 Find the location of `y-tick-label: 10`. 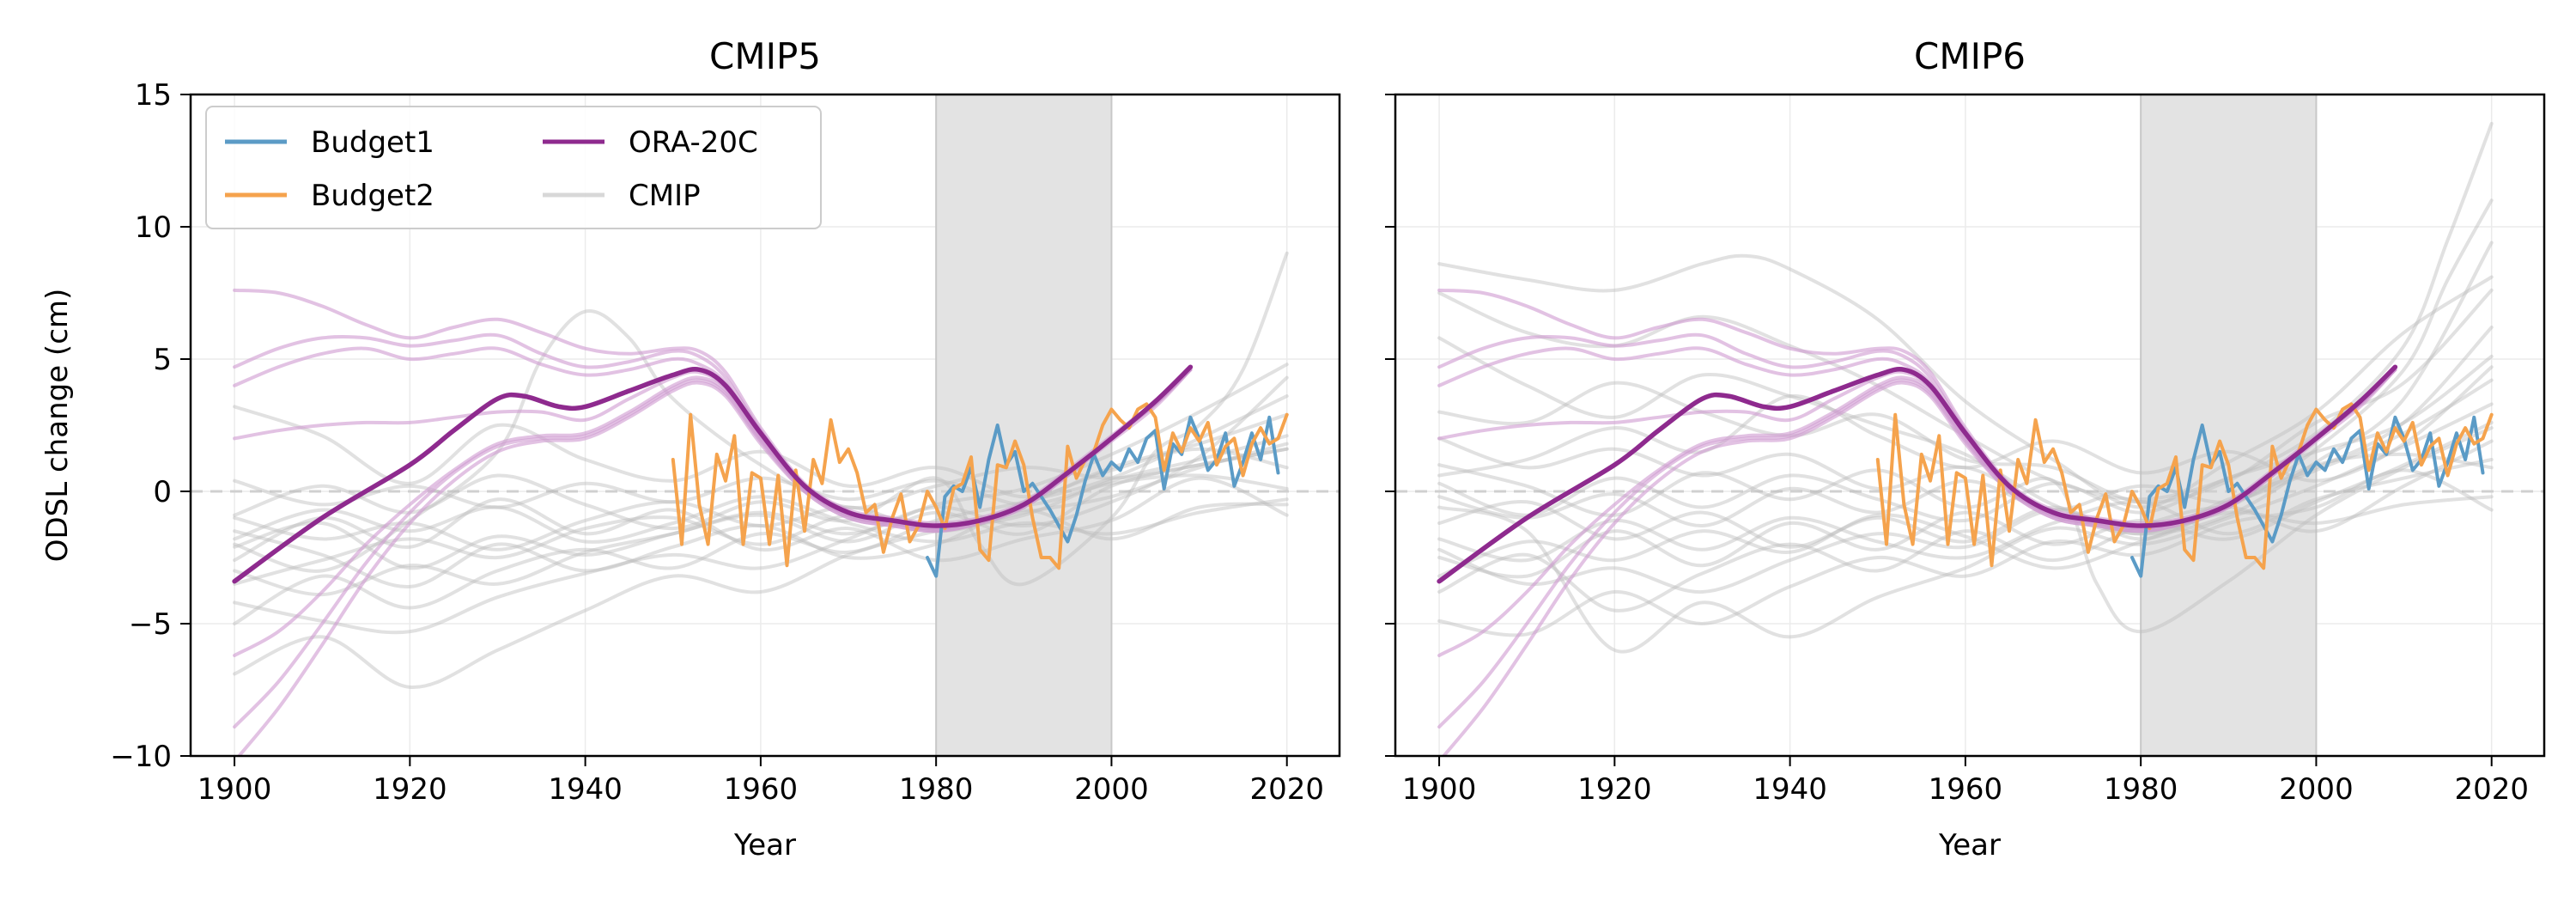

y-tick-label: 10 is located at coordinates (153, 227).